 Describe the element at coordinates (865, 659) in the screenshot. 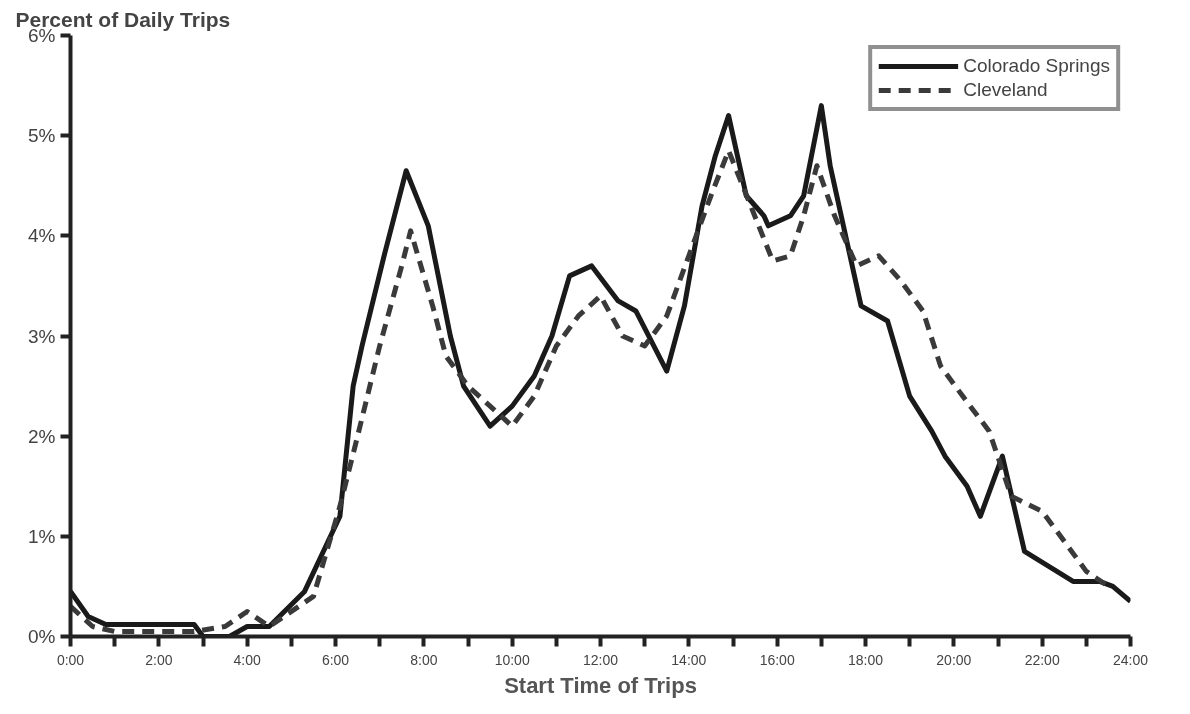

I see `x-tick-label: 18:00` at that location.